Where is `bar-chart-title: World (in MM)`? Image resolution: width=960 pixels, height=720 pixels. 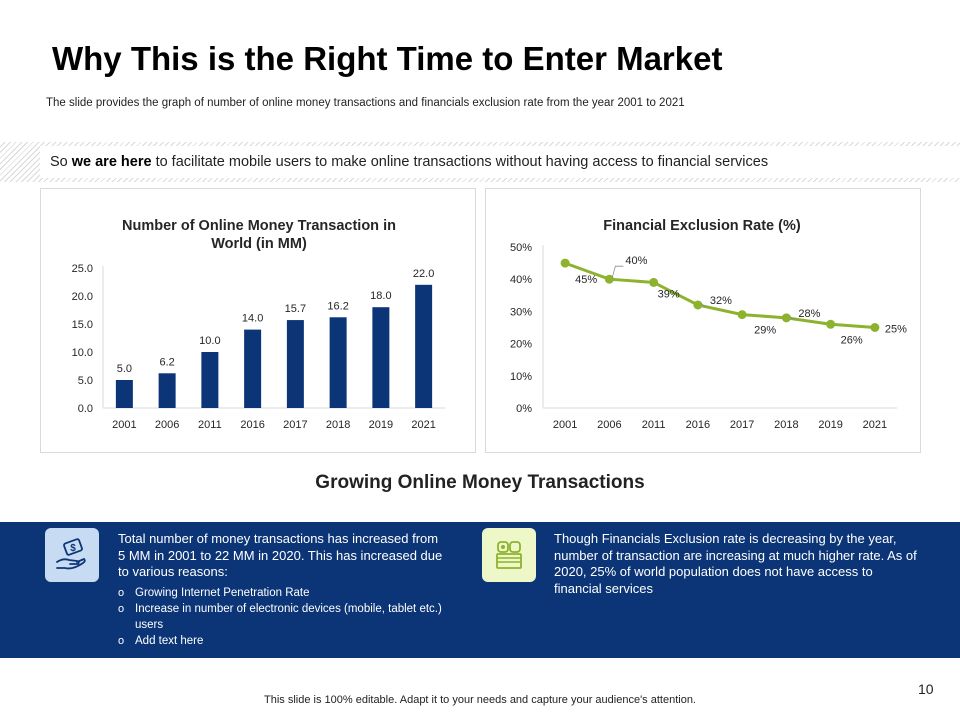 bar-chart-title: World (in MM) is located at coordinates (259, 244).